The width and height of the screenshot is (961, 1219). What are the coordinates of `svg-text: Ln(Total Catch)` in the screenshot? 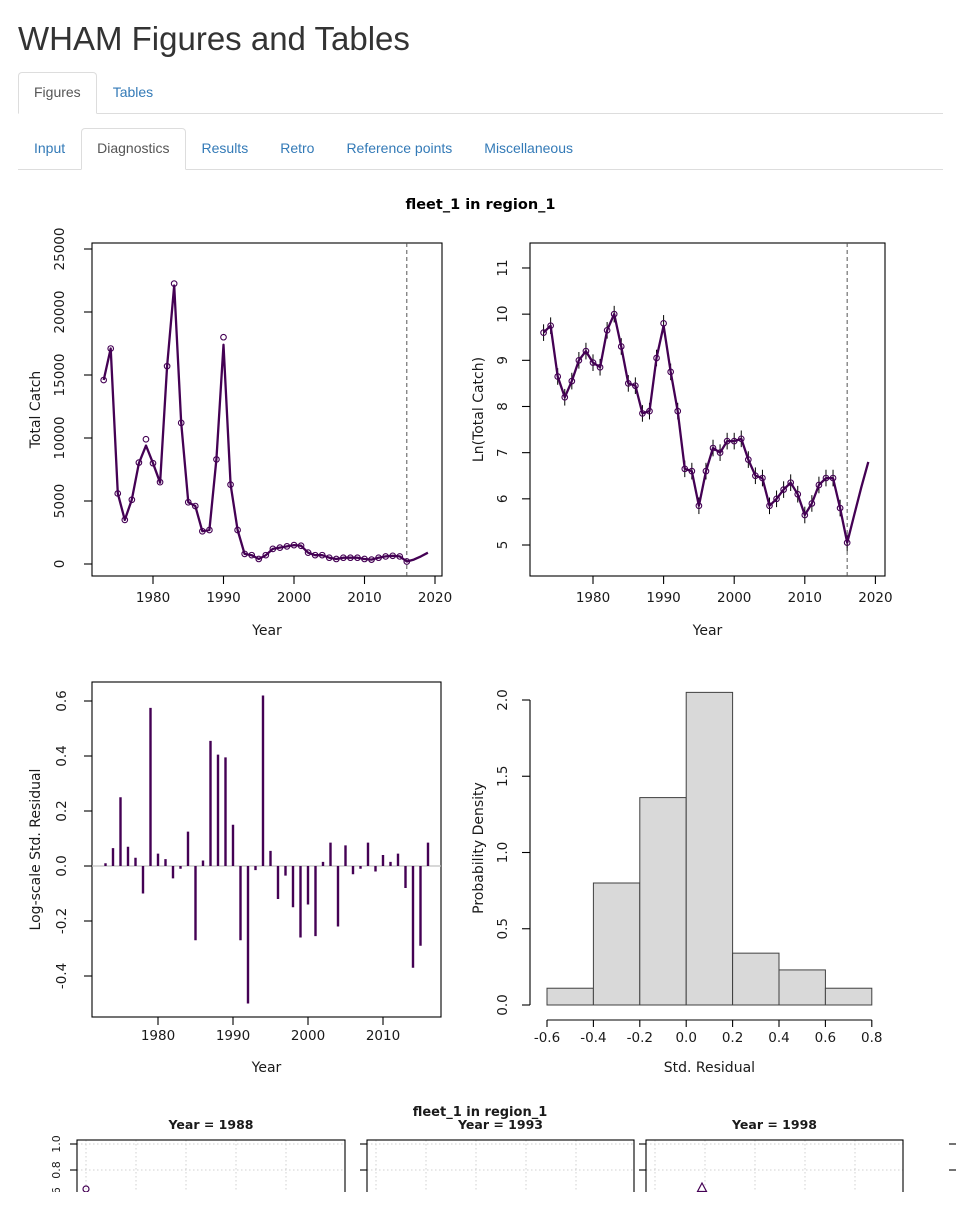 It's located at (479, 409).